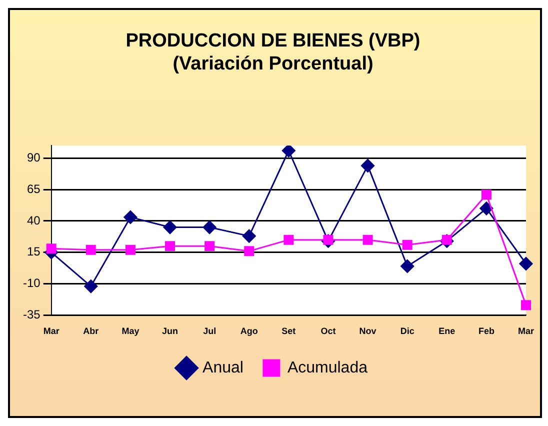  Describe the element at coordinates (486, 331) in the screenshot. I see `x-tick-label: Feb` at that location.